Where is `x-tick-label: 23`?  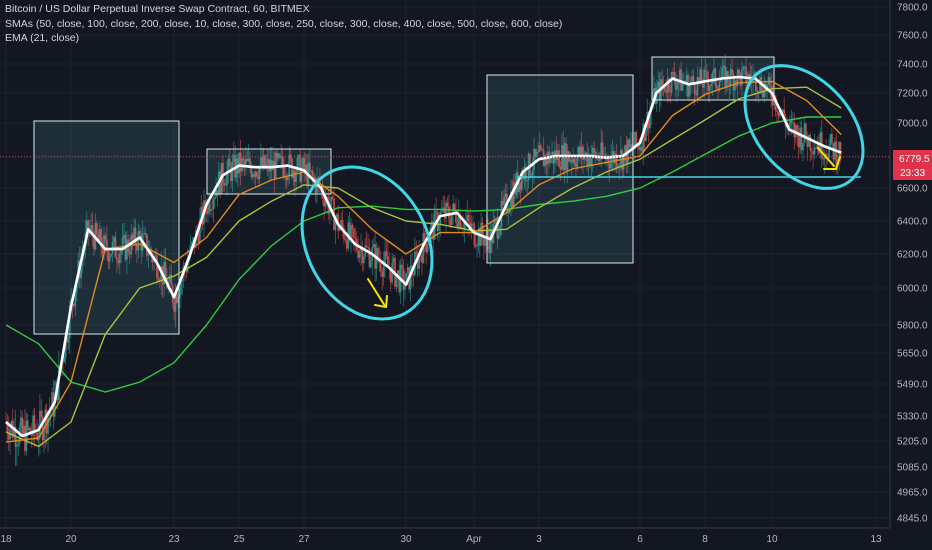 x-tick-label: 23 is located at coordinates (174, 539).